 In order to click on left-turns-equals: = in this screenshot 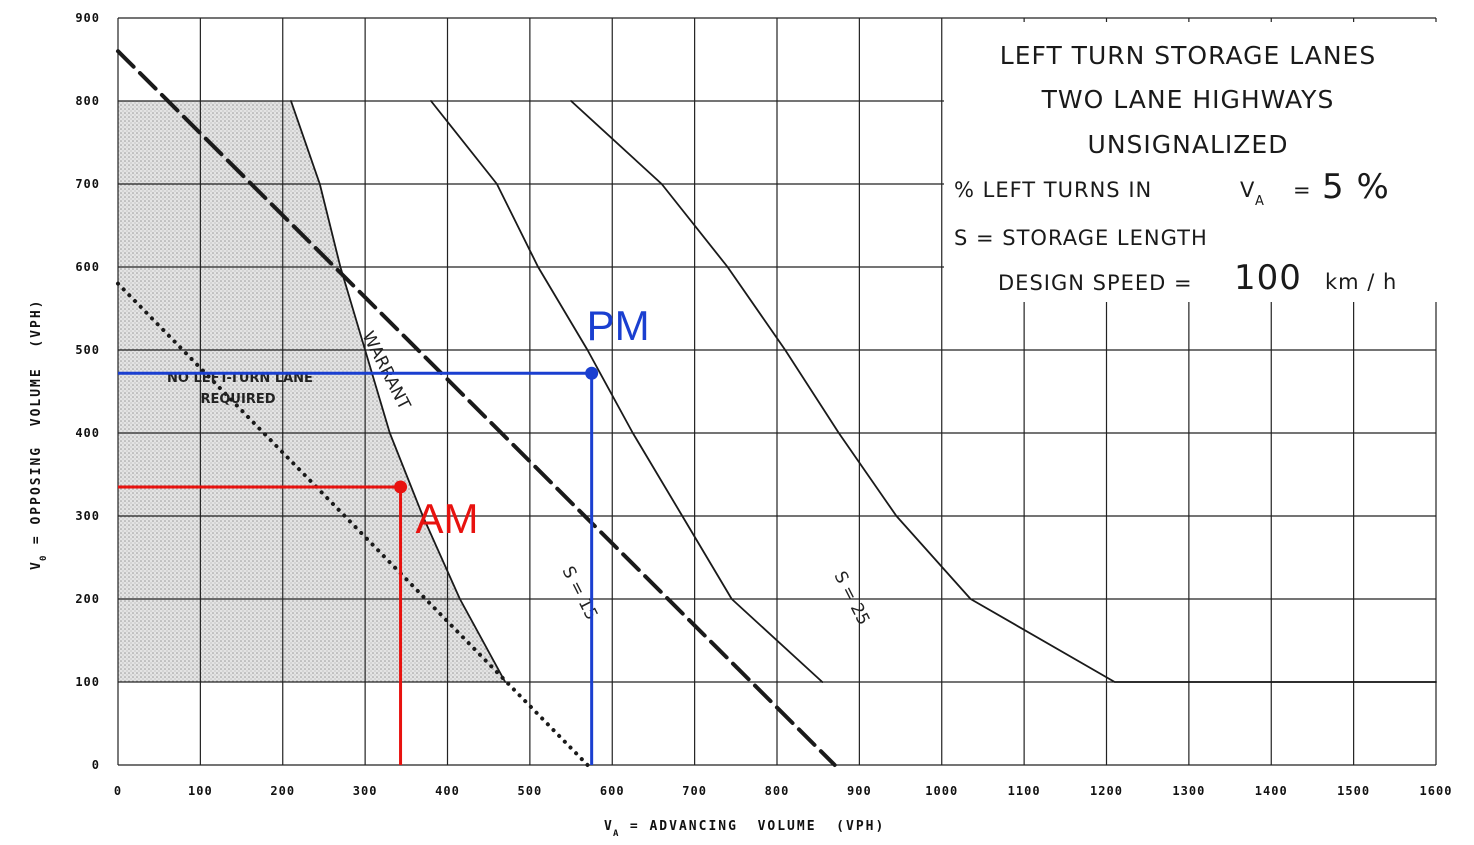, I will do `click(1302, 190)`.